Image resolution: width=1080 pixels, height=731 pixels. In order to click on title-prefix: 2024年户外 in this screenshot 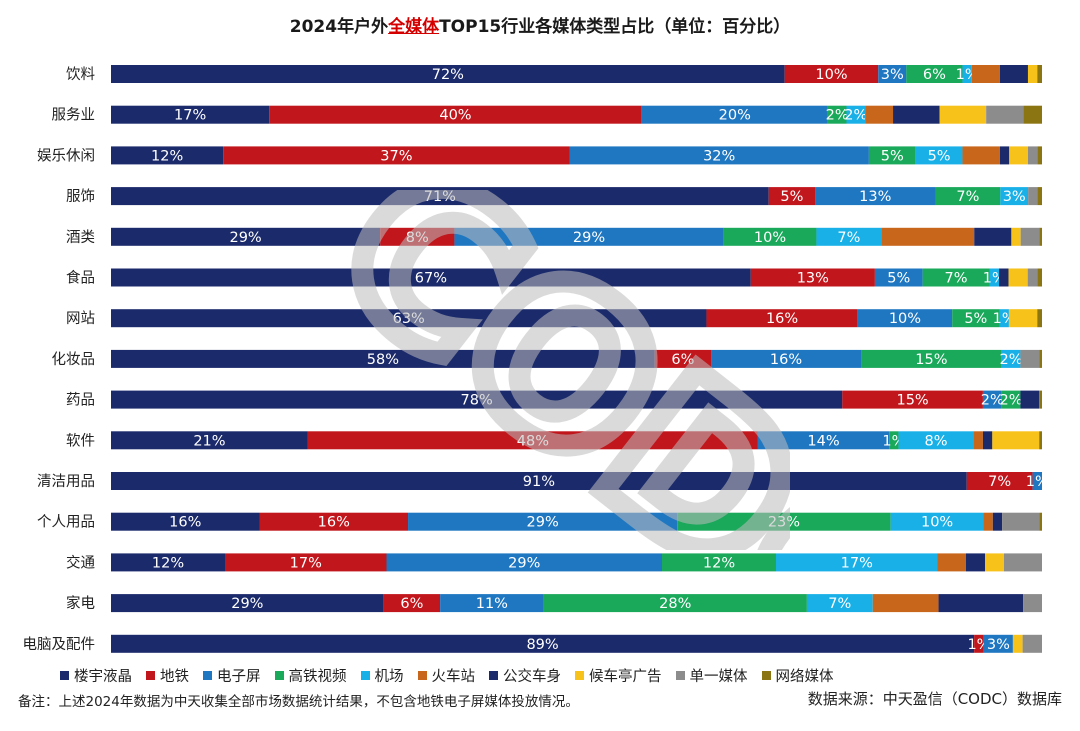, I will do `click(339, 27)`.